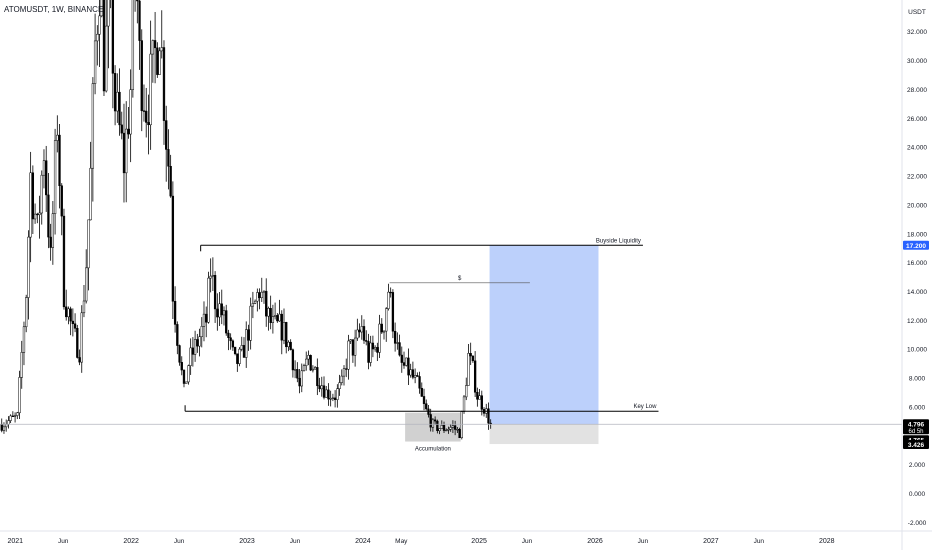 Image resolution: width=932 pixels, height=550 pixels. Describe the element at coordinates (827, 541) in the screenshot. I see `x-tick-label: 2028` at that location.